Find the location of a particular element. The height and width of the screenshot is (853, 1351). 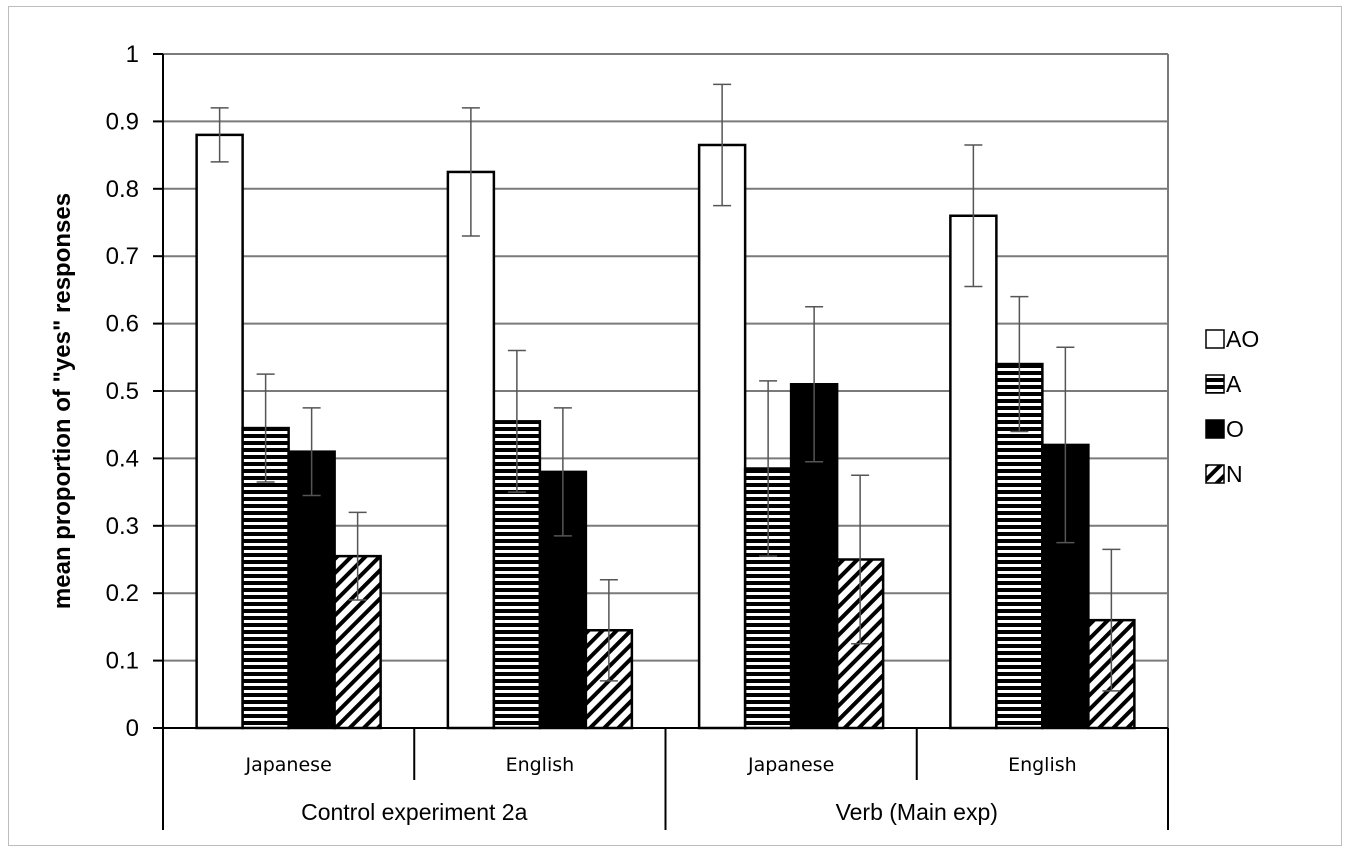

legend-swatch-A is located at coordinates (1215, 384).